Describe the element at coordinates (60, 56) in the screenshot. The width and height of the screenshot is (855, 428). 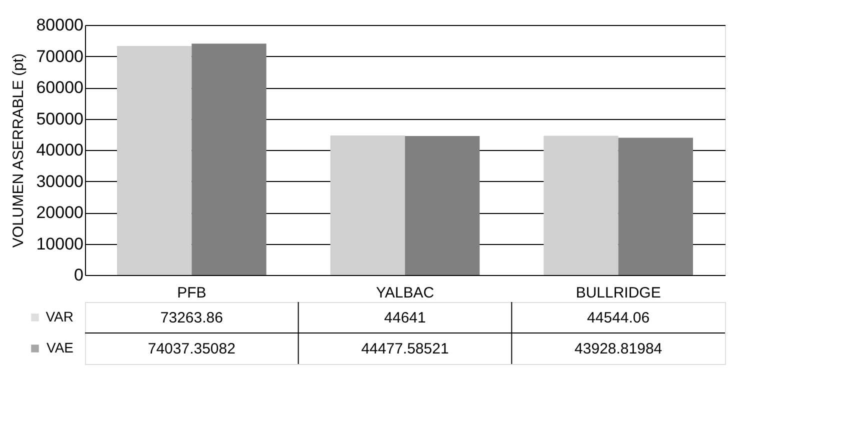
I see `y-tick-label: 70000` at that location.